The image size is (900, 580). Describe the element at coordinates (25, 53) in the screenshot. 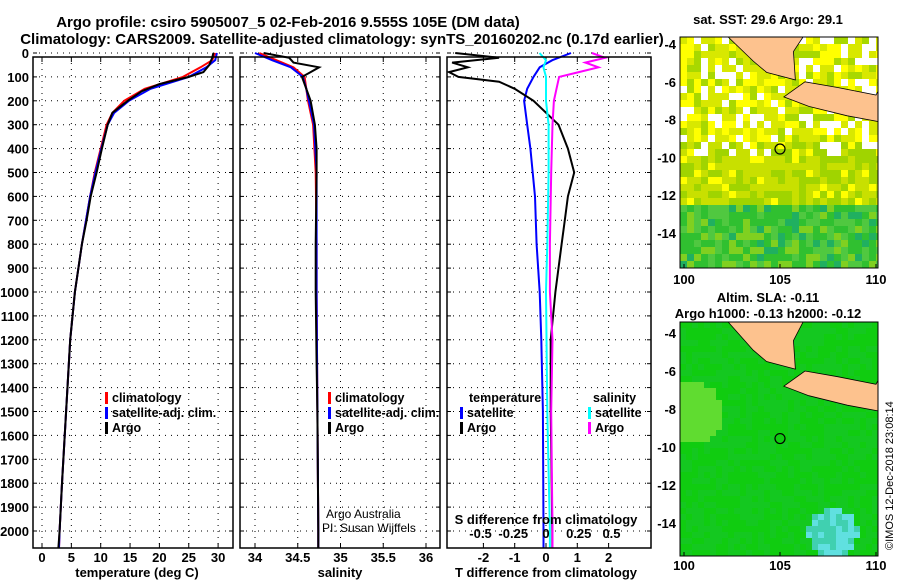

I see `depth-tick-label: 0` at that location.